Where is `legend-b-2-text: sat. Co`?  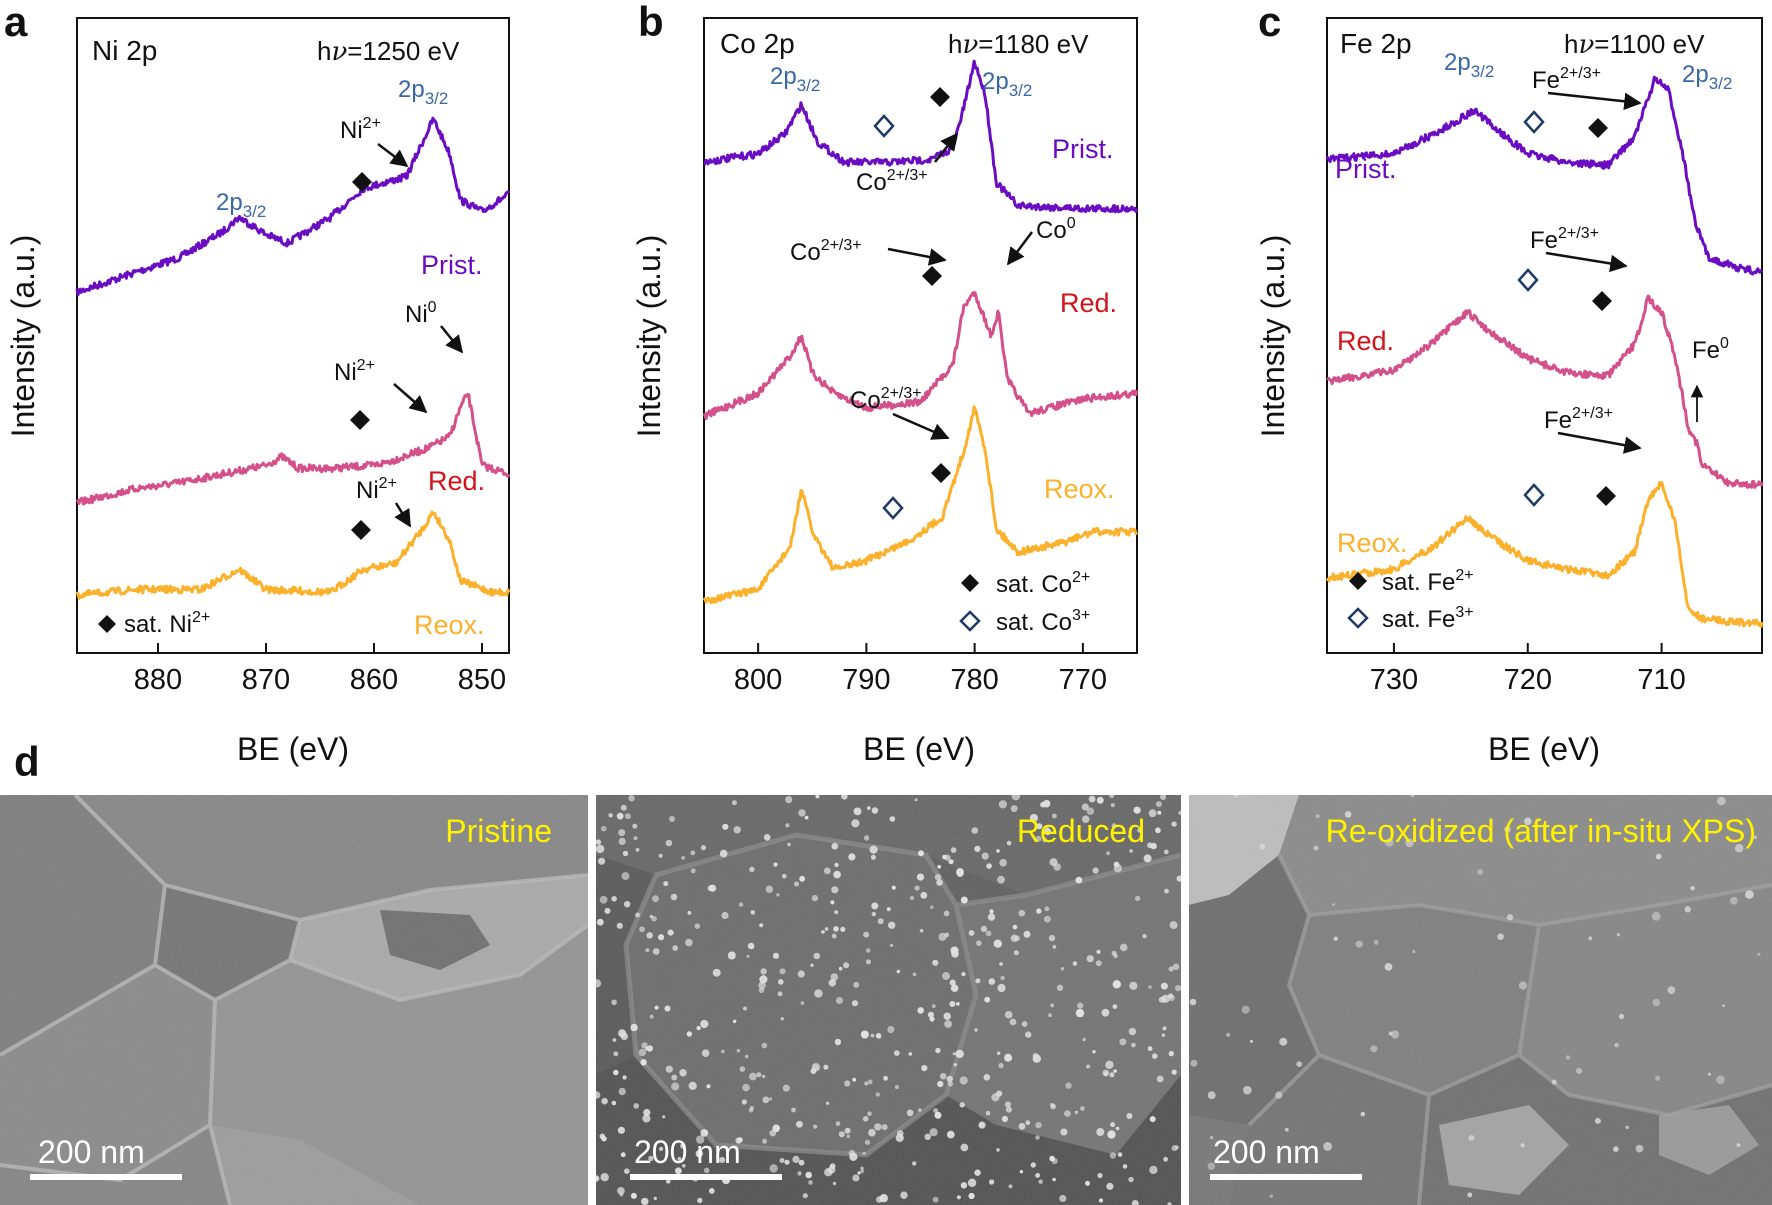 legend-b-2-text: sat. Co is located at coordinates (1034, 622).